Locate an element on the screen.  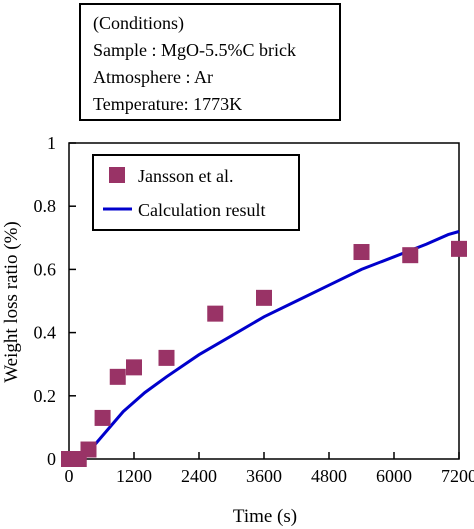
condition-sample: Sample : MgO-5.5%C brick is located at coordinates (194, 50).